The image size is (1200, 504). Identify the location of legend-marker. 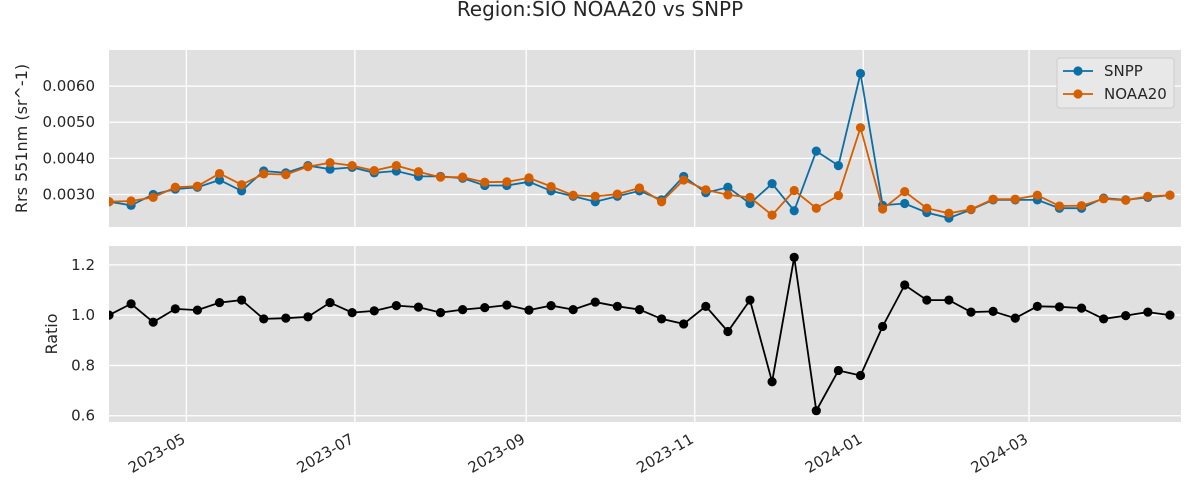
(1078, 94).